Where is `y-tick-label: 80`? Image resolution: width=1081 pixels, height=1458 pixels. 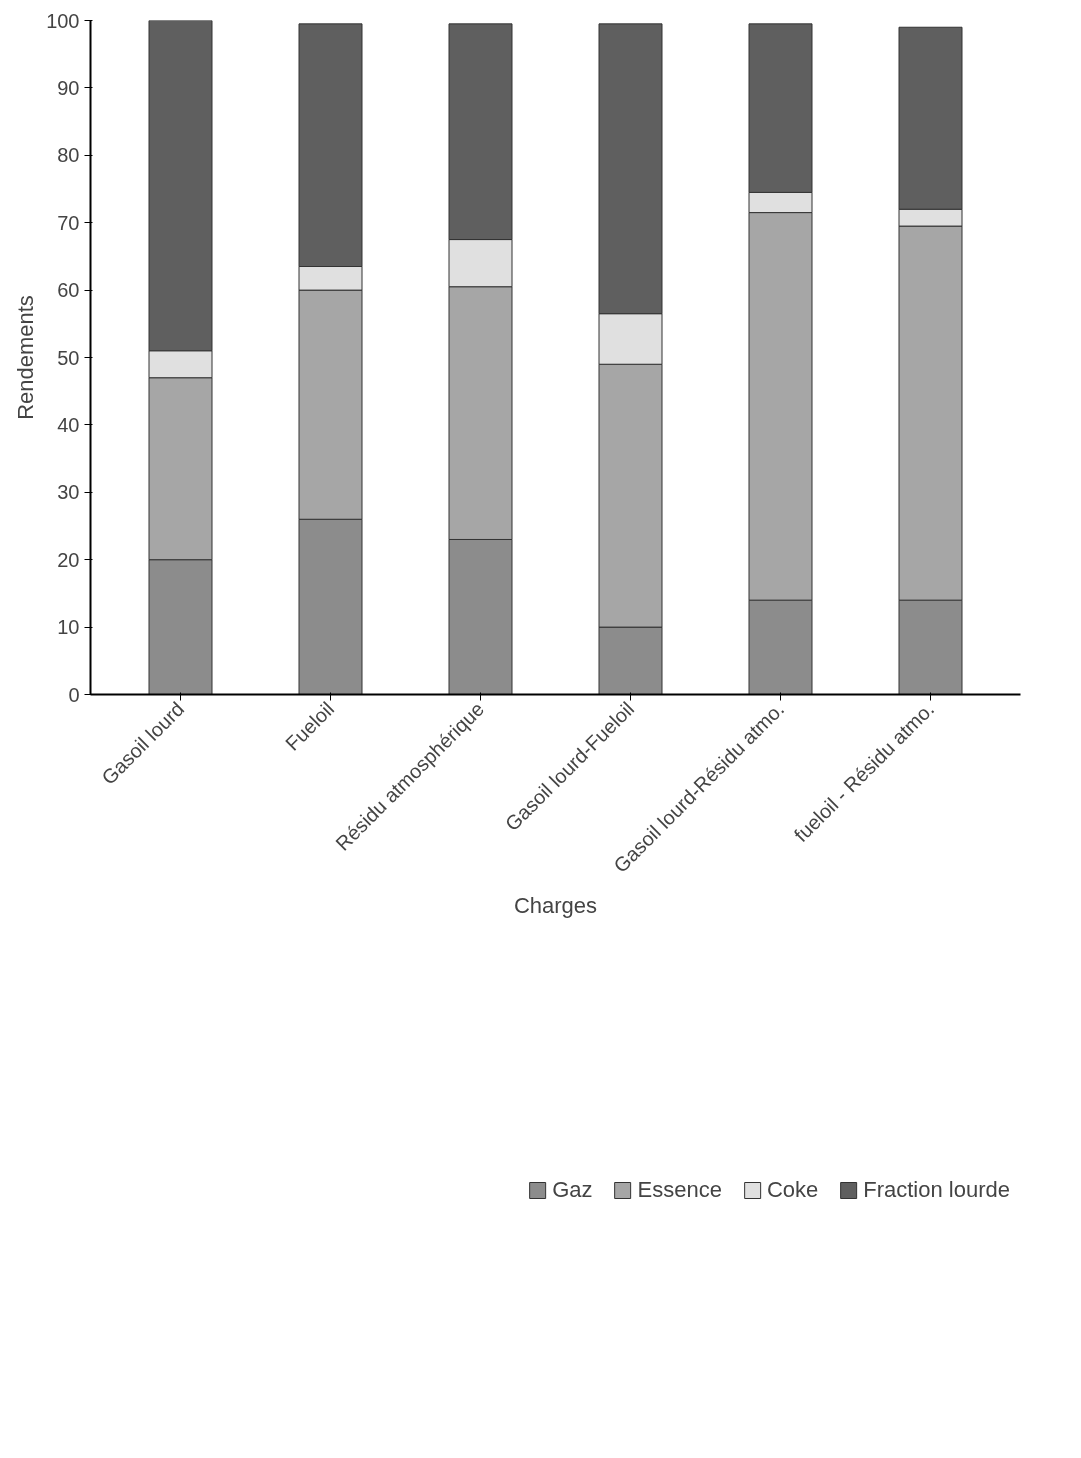
y-tick-label: 80 is located at coordinates (68, 155).